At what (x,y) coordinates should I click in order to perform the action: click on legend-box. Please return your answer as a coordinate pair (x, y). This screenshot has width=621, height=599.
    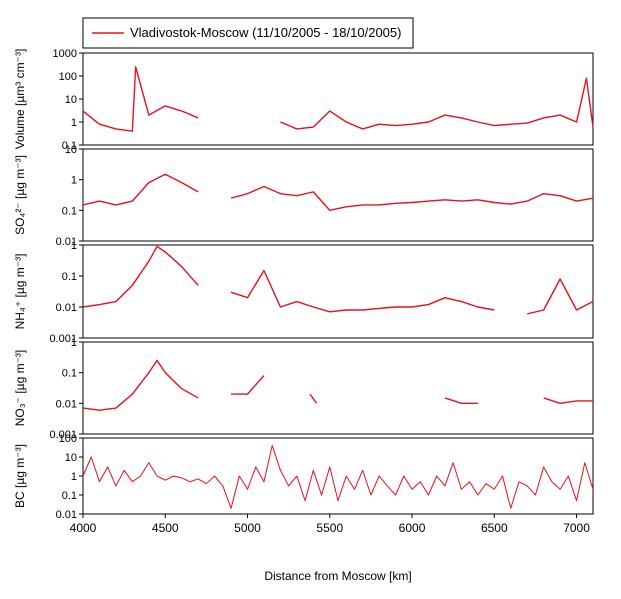
    Looking at the image, I should click on (248, 33).